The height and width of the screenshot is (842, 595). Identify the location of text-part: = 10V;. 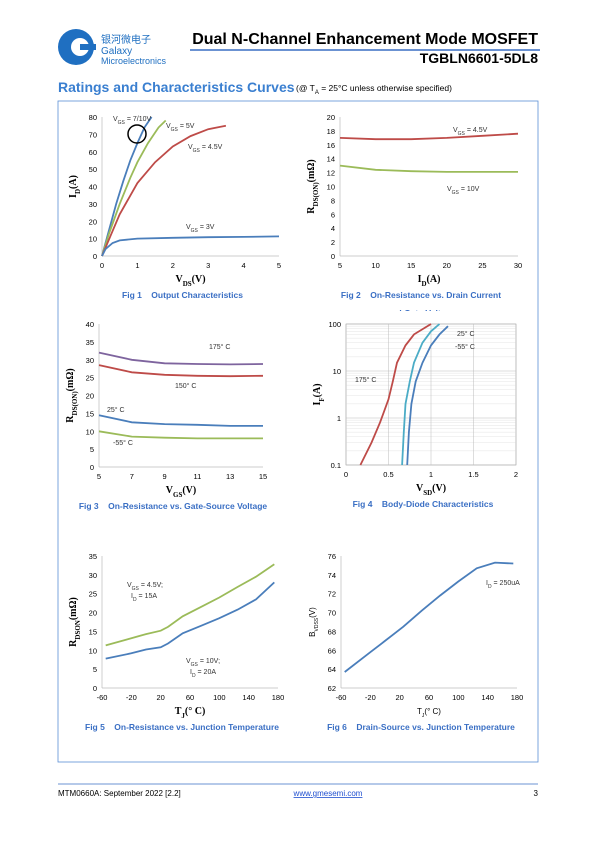
(209, 661).